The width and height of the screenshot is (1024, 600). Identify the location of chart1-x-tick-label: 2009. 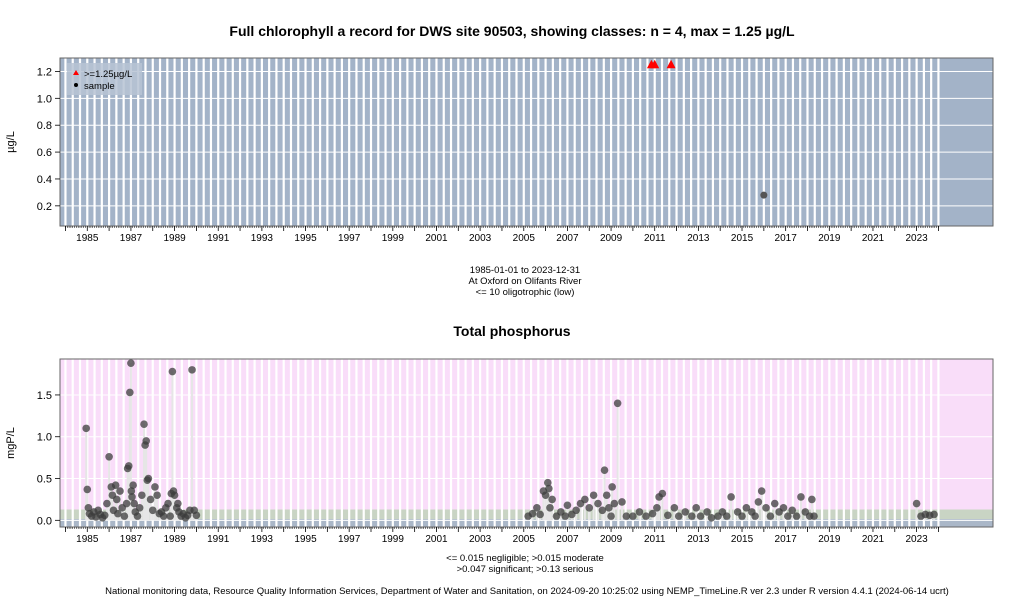
(611, 238).